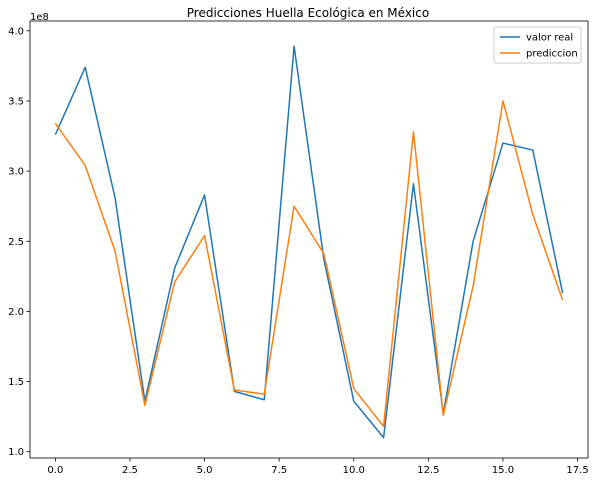 The image size is (596, 482). What do you see at coordinates (16, 452) in the screenshot?
I see `y-tick-label: 1.0` at bounding box center [16, 452].